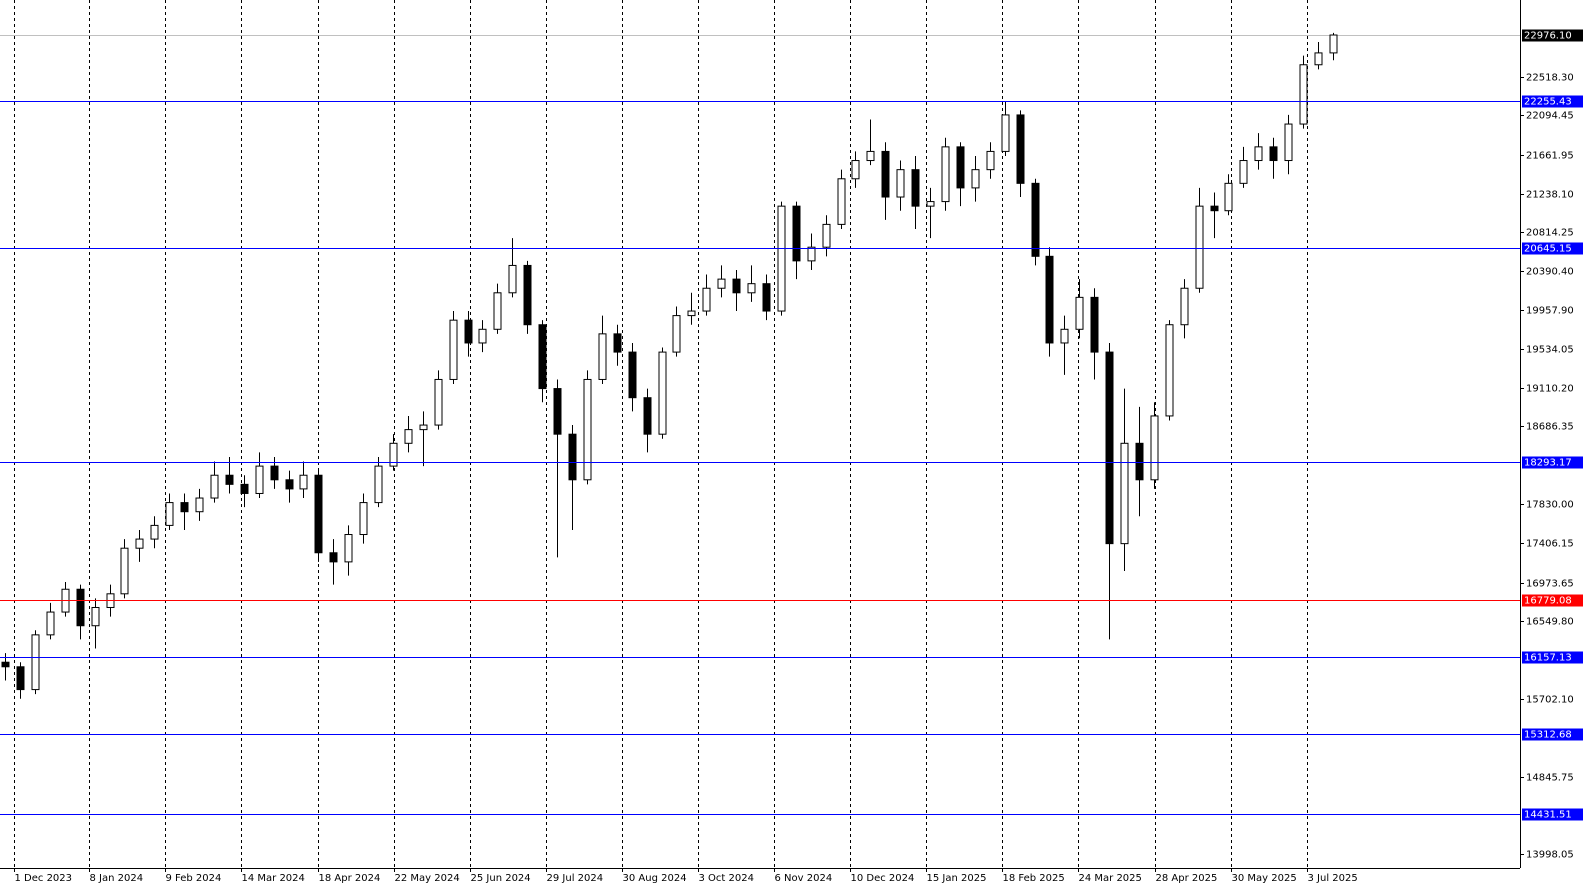  I want to click on y-tick-label: 16549.80, so click(1550, 622).